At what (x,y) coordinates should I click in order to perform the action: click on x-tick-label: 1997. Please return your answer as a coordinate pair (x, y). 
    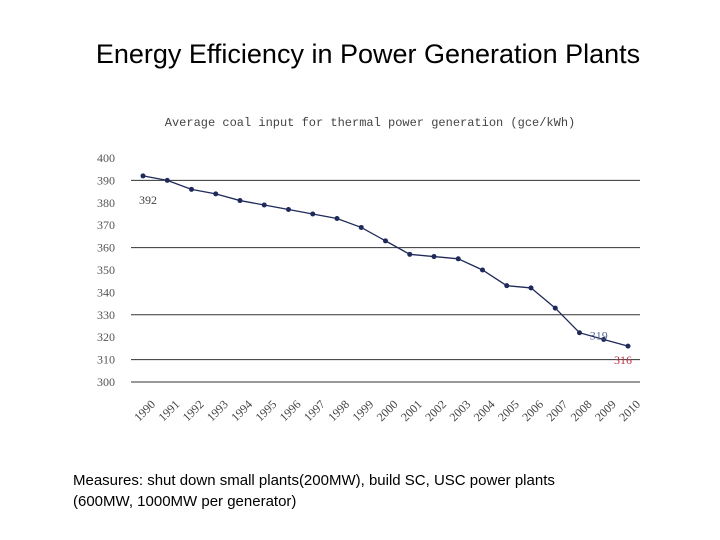
    Looking at the image, I should click on (314, 410).